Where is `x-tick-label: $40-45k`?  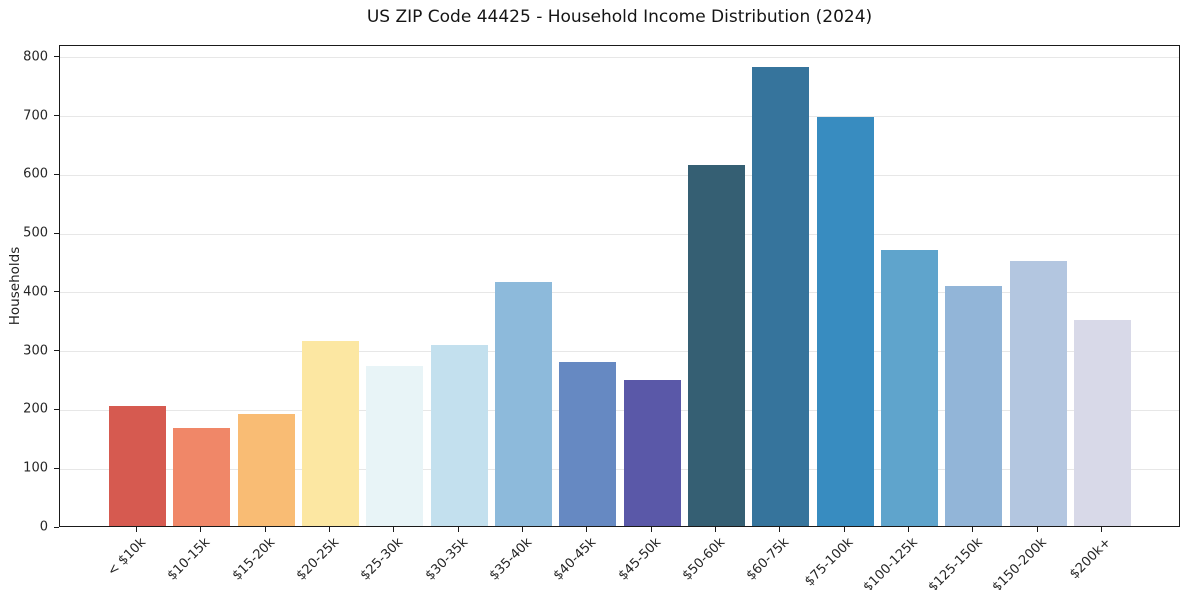
x-tick-label: $40-45k is located at coordinates (575, 559).